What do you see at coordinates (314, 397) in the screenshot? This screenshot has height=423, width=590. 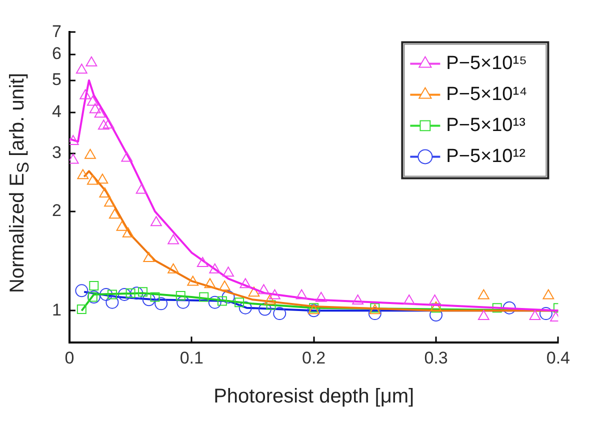 I see `x-axis-title: Photoresist depth [μm]` at bounding box center [314, 397].